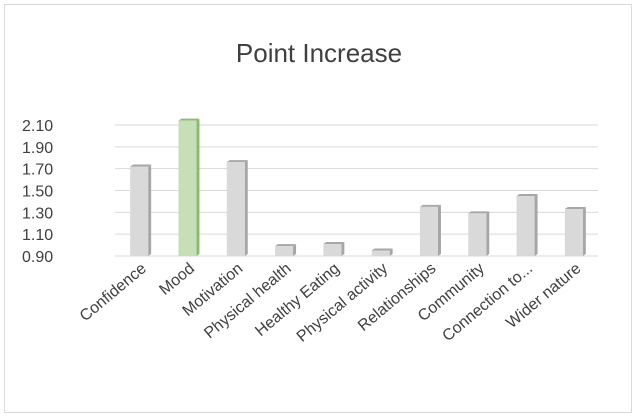 Image resolution: width=638 pixels, height=419 pixels. What do you see at coordinates (177, 279) in the screenshot?
I see `x-category-label: Mood` at bounding box center [177, 279].